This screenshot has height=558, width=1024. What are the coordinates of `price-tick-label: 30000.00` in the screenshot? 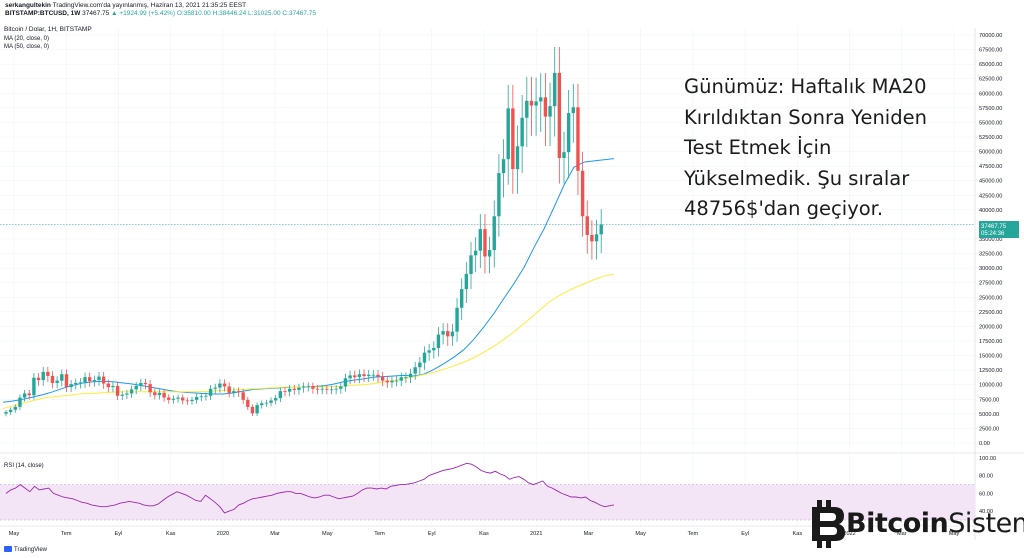 It's located at (990, 269).